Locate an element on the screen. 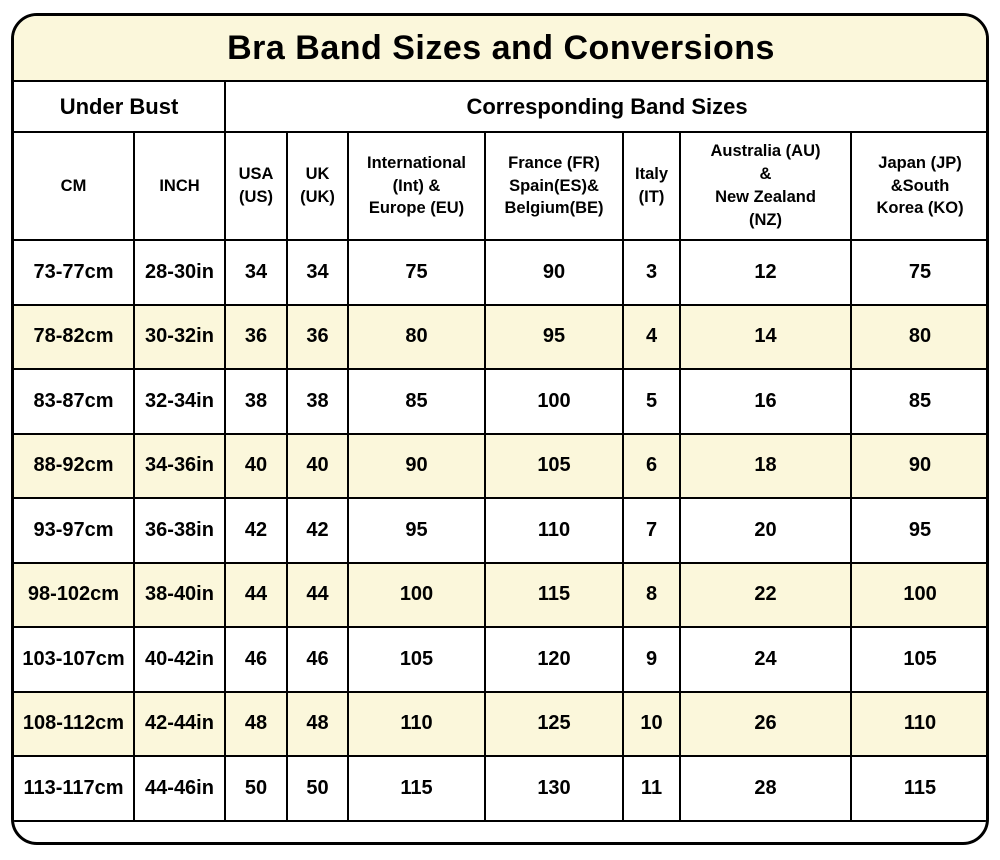 This screenshot has width=1000, height=860. column-header-france-spain-belgium: France (FR) Spain(ES)& Belgium(BE) is located at coordinates (554, 186).